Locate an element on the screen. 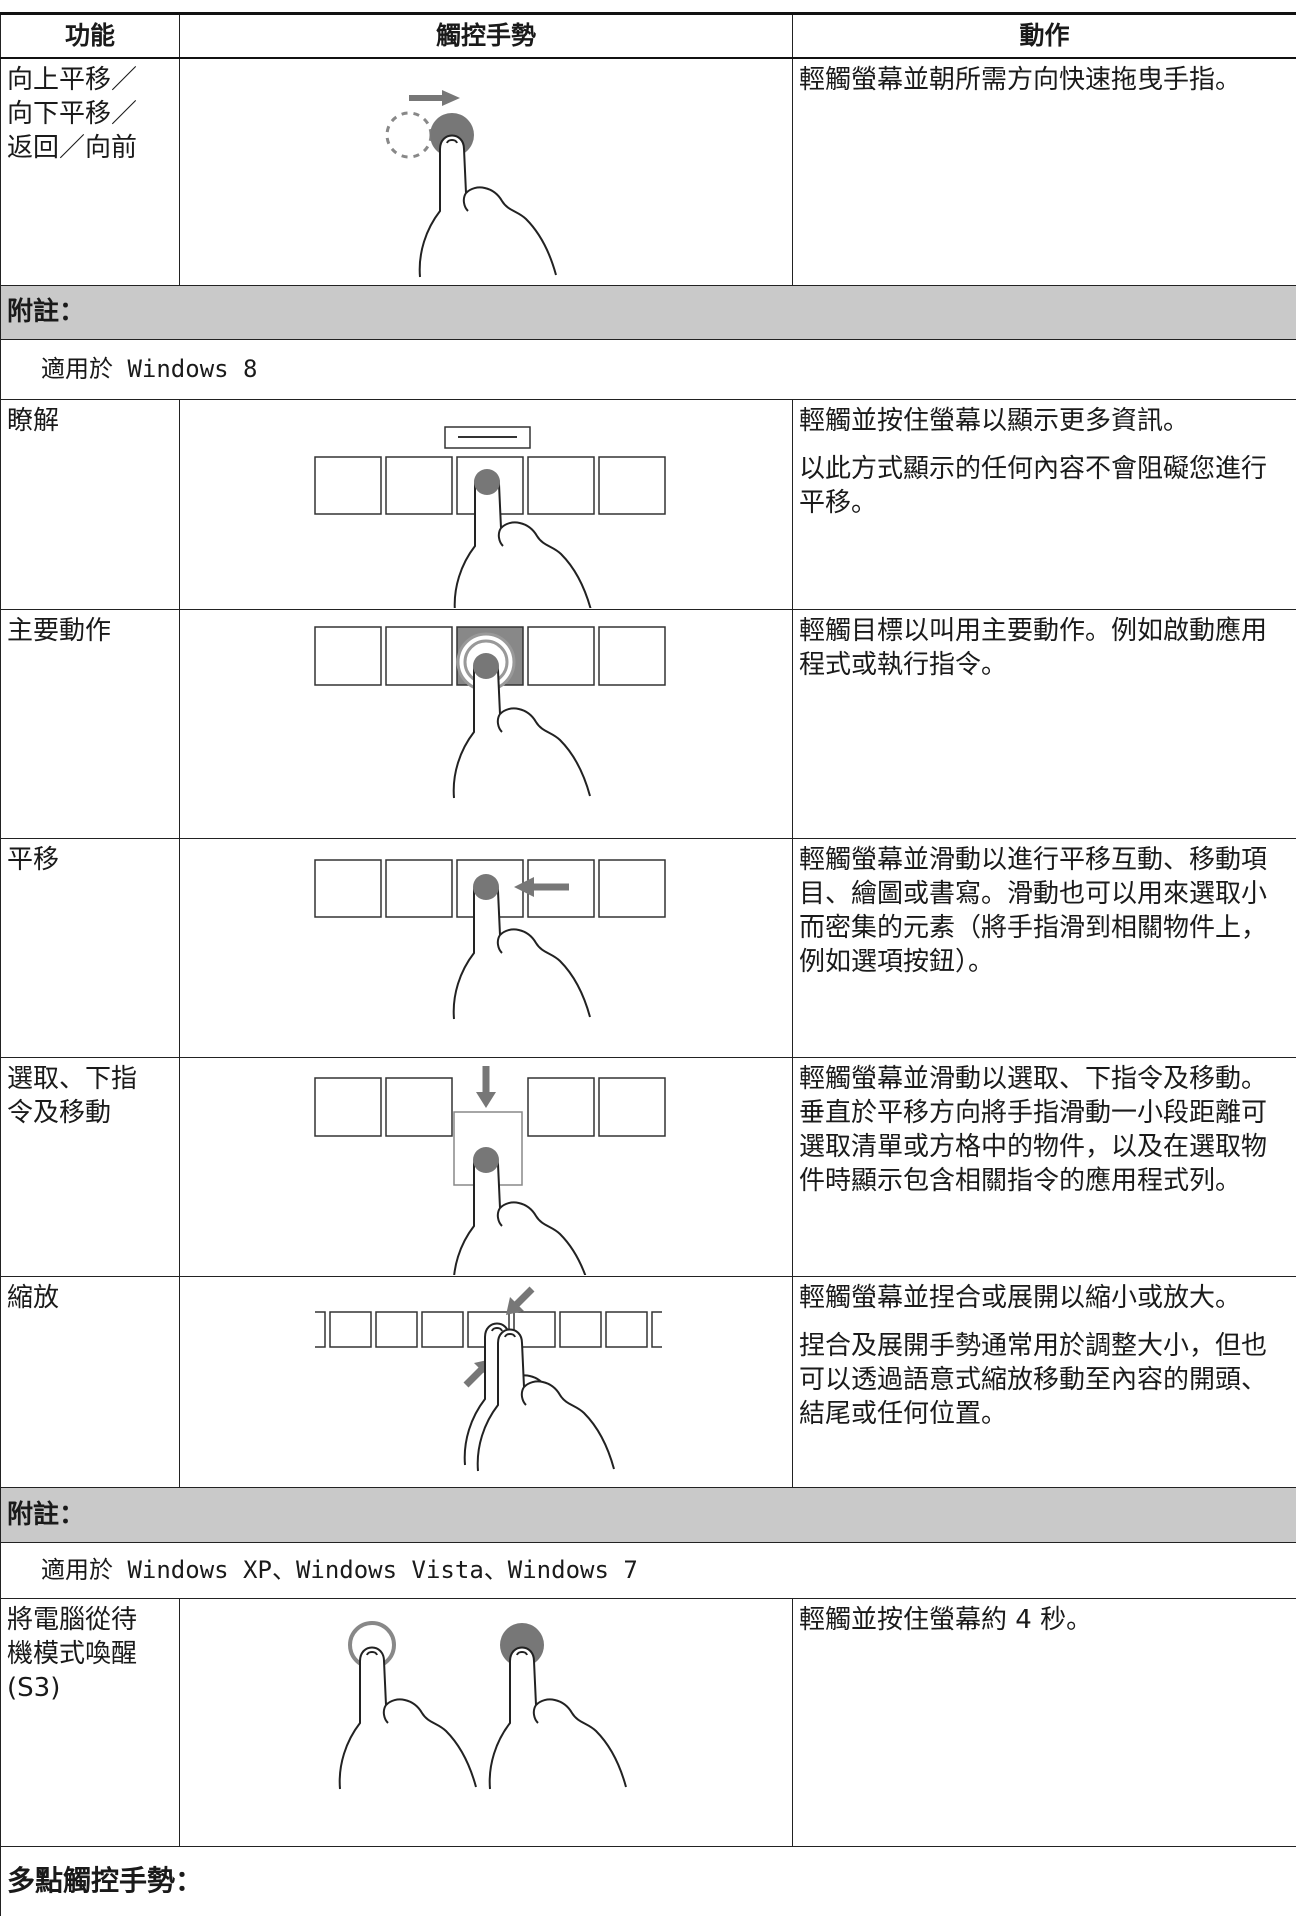 The height and width of the screenshot is (1916, 1296). action: 輕觸並按住螢幕約 4 秒。 is located at coordinates (1044, 1620).